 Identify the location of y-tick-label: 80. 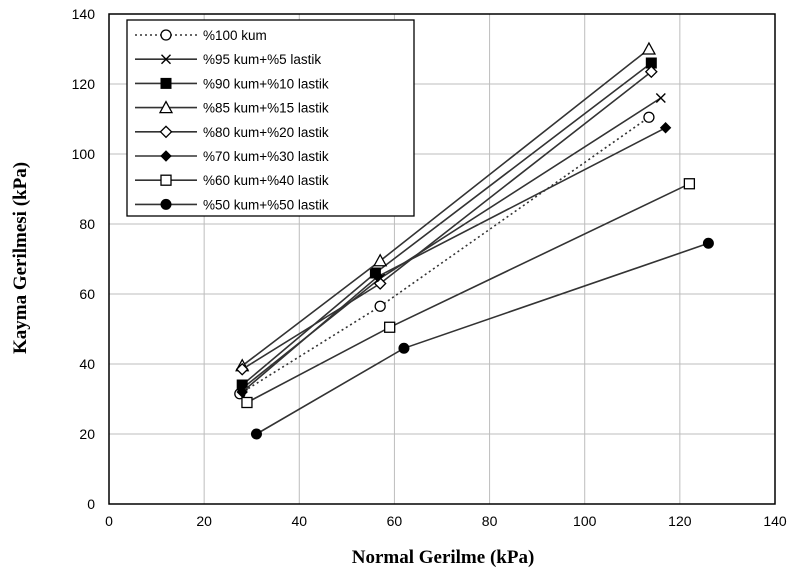
(87, 224).